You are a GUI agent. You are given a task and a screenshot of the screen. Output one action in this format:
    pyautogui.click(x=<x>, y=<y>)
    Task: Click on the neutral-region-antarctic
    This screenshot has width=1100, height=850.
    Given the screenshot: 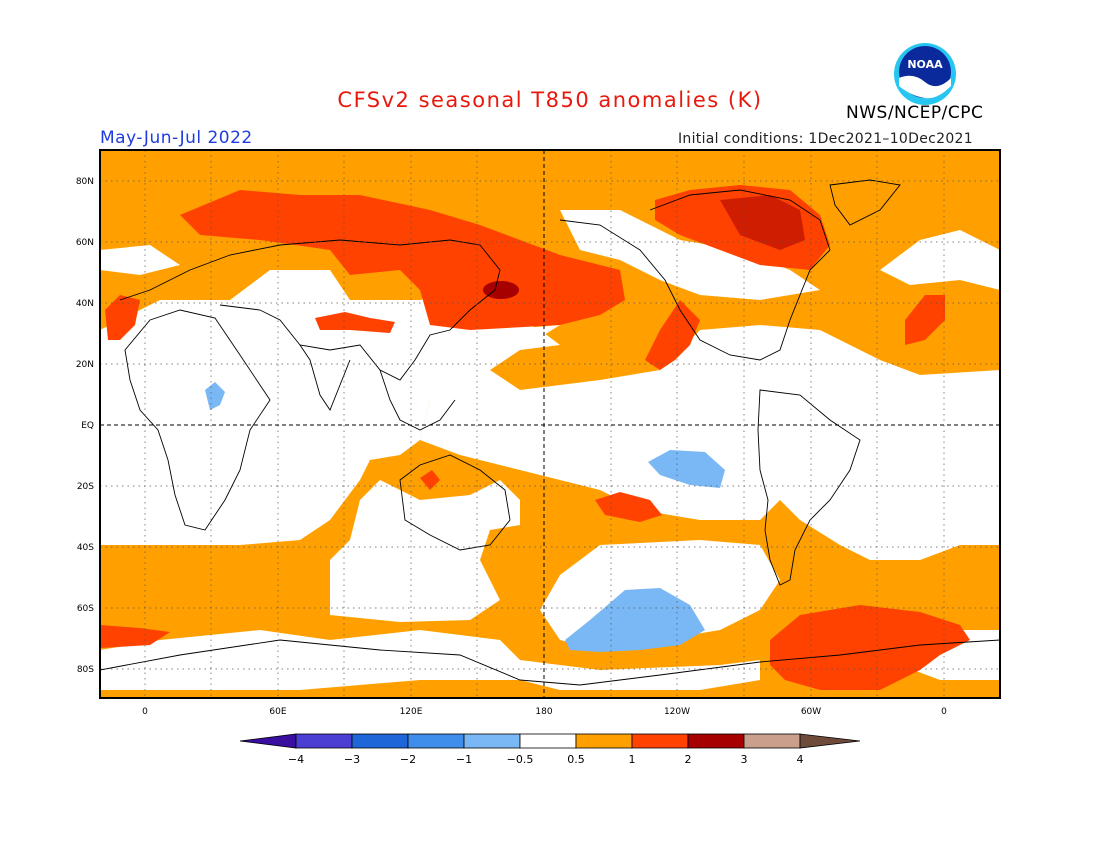 What is the action you would take?
    pyautogui.click(x=430, y=660)
    